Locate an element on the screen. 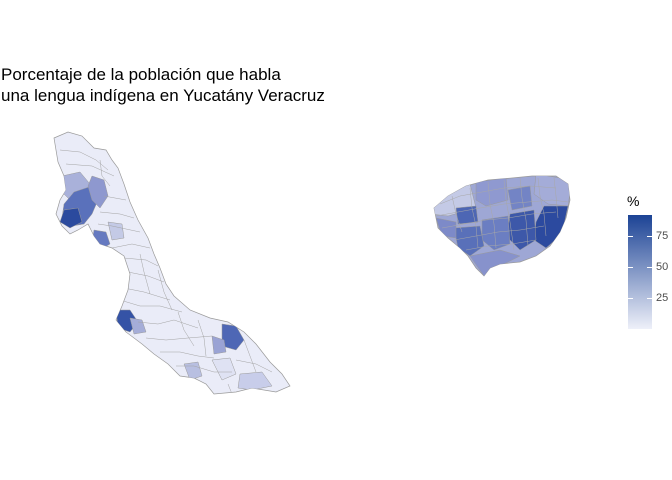 This screenshot has width=672, height=480. yucatan-map is located at coordinates (502, 226).